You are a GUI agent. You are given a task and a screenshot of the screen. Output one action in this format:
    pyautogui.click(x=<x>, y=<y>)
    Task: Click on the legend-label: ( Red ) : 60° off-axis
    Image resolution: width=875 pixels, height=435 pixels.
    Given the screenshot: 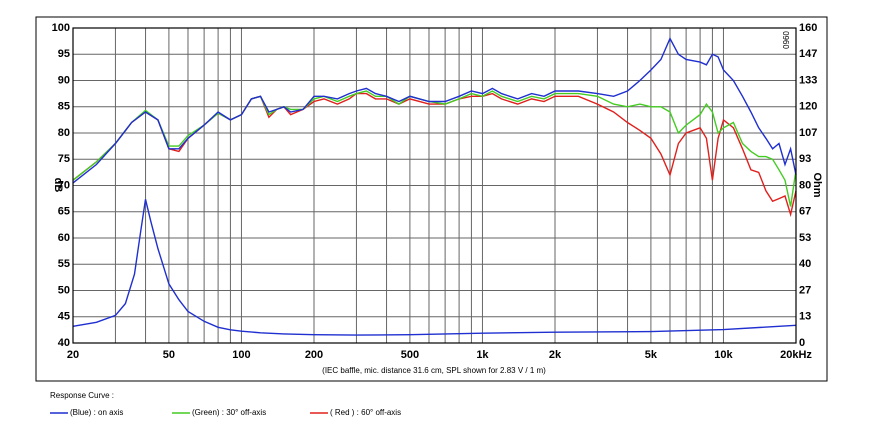 What is the action you would take?
    pyautogui.click(x=365, y=412)
    